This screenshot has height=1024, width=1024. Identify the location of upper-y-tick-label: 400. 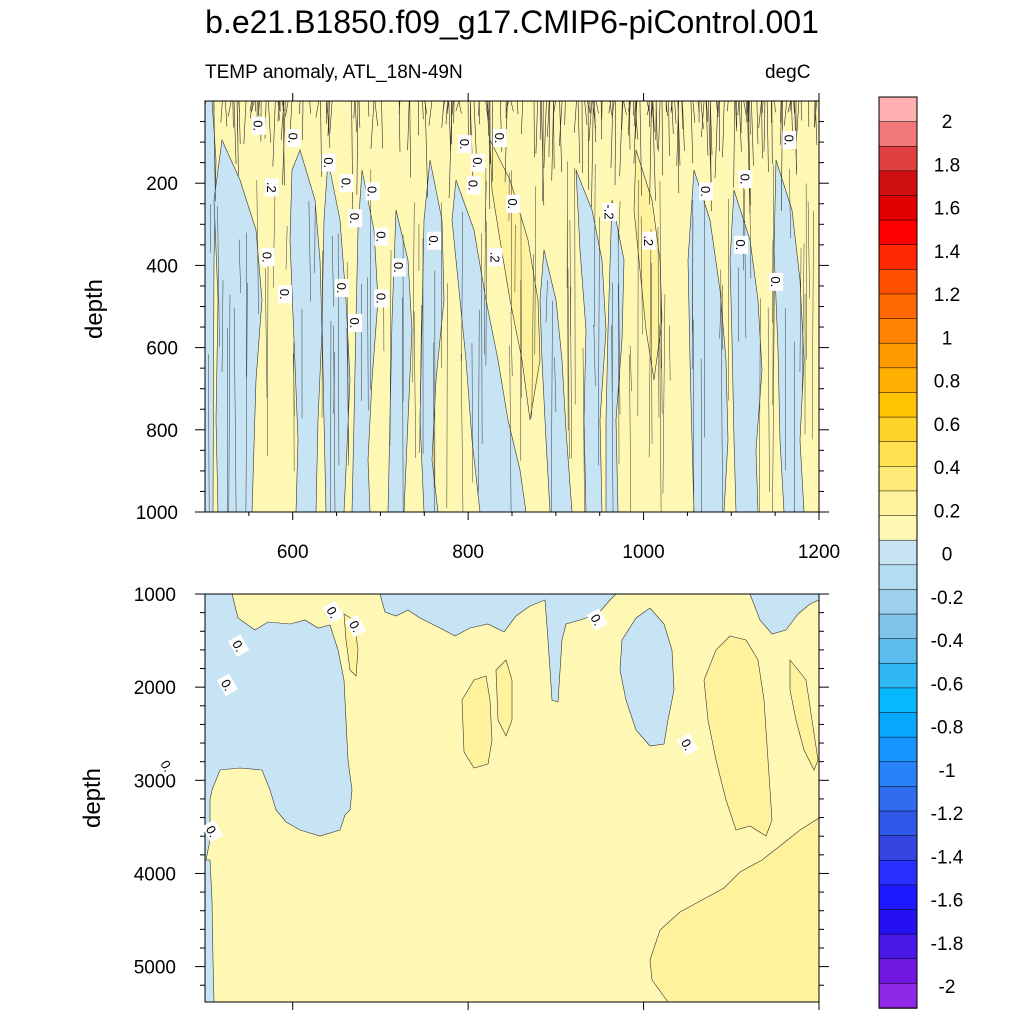
(162, 266).